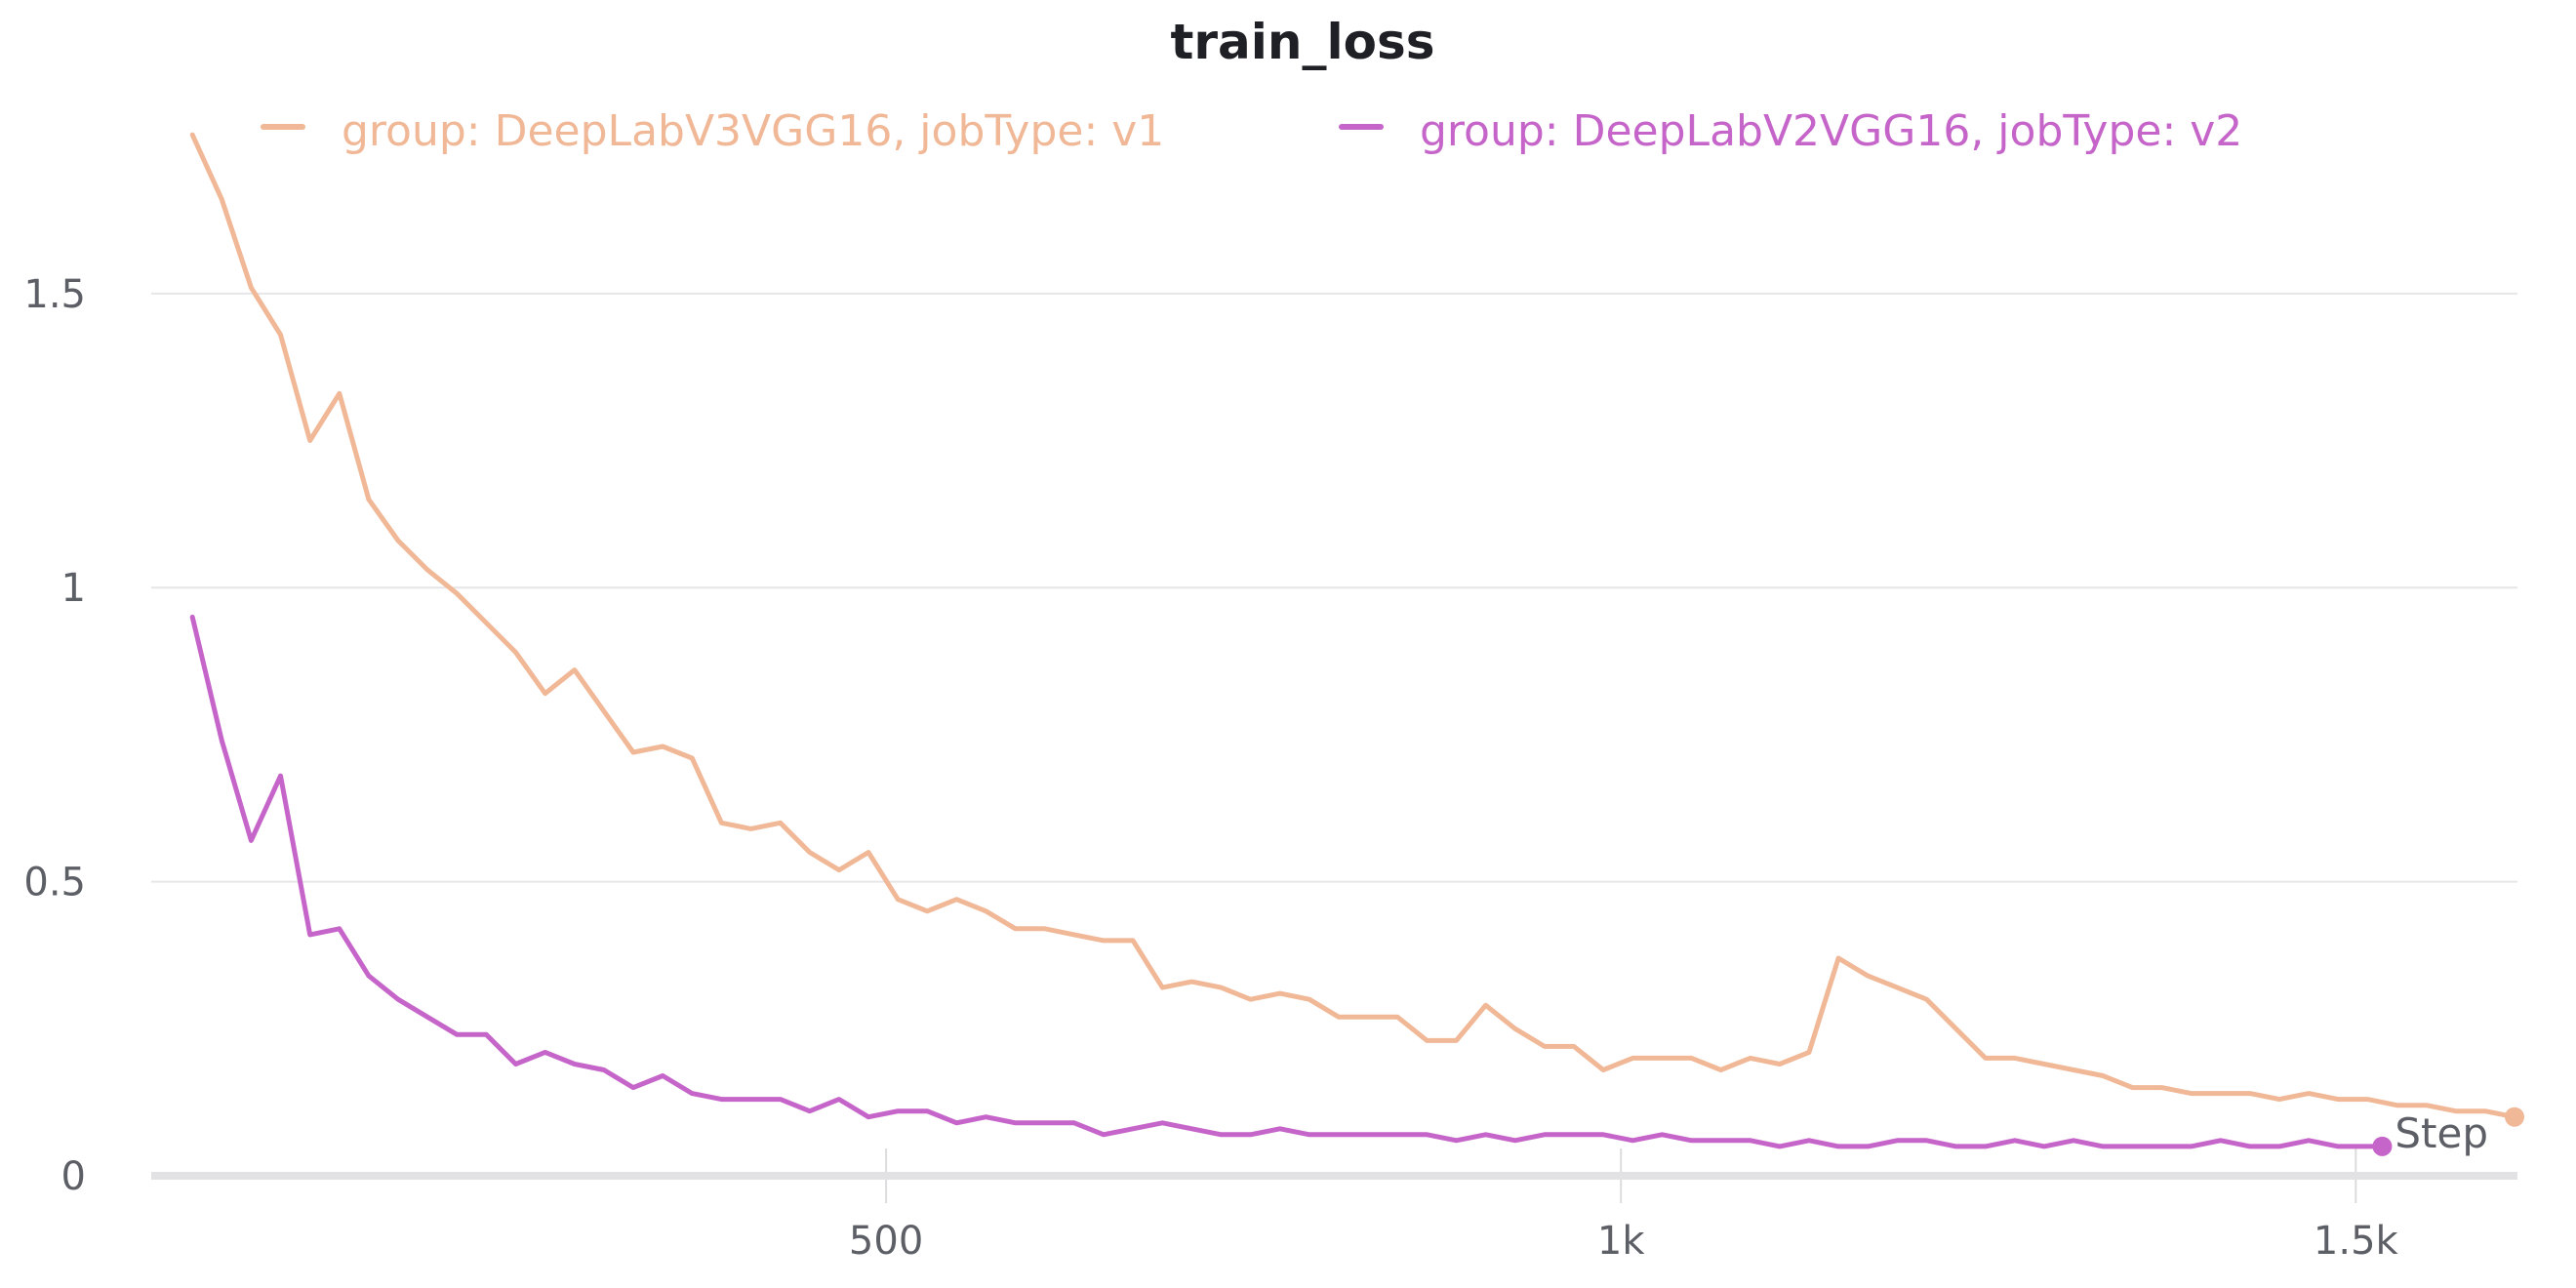 This screenshot has height=1288, width=2576. I want to click on legend-label-1: group: DeepLabV3VGG16, jobType: v1, so click(753, 131).